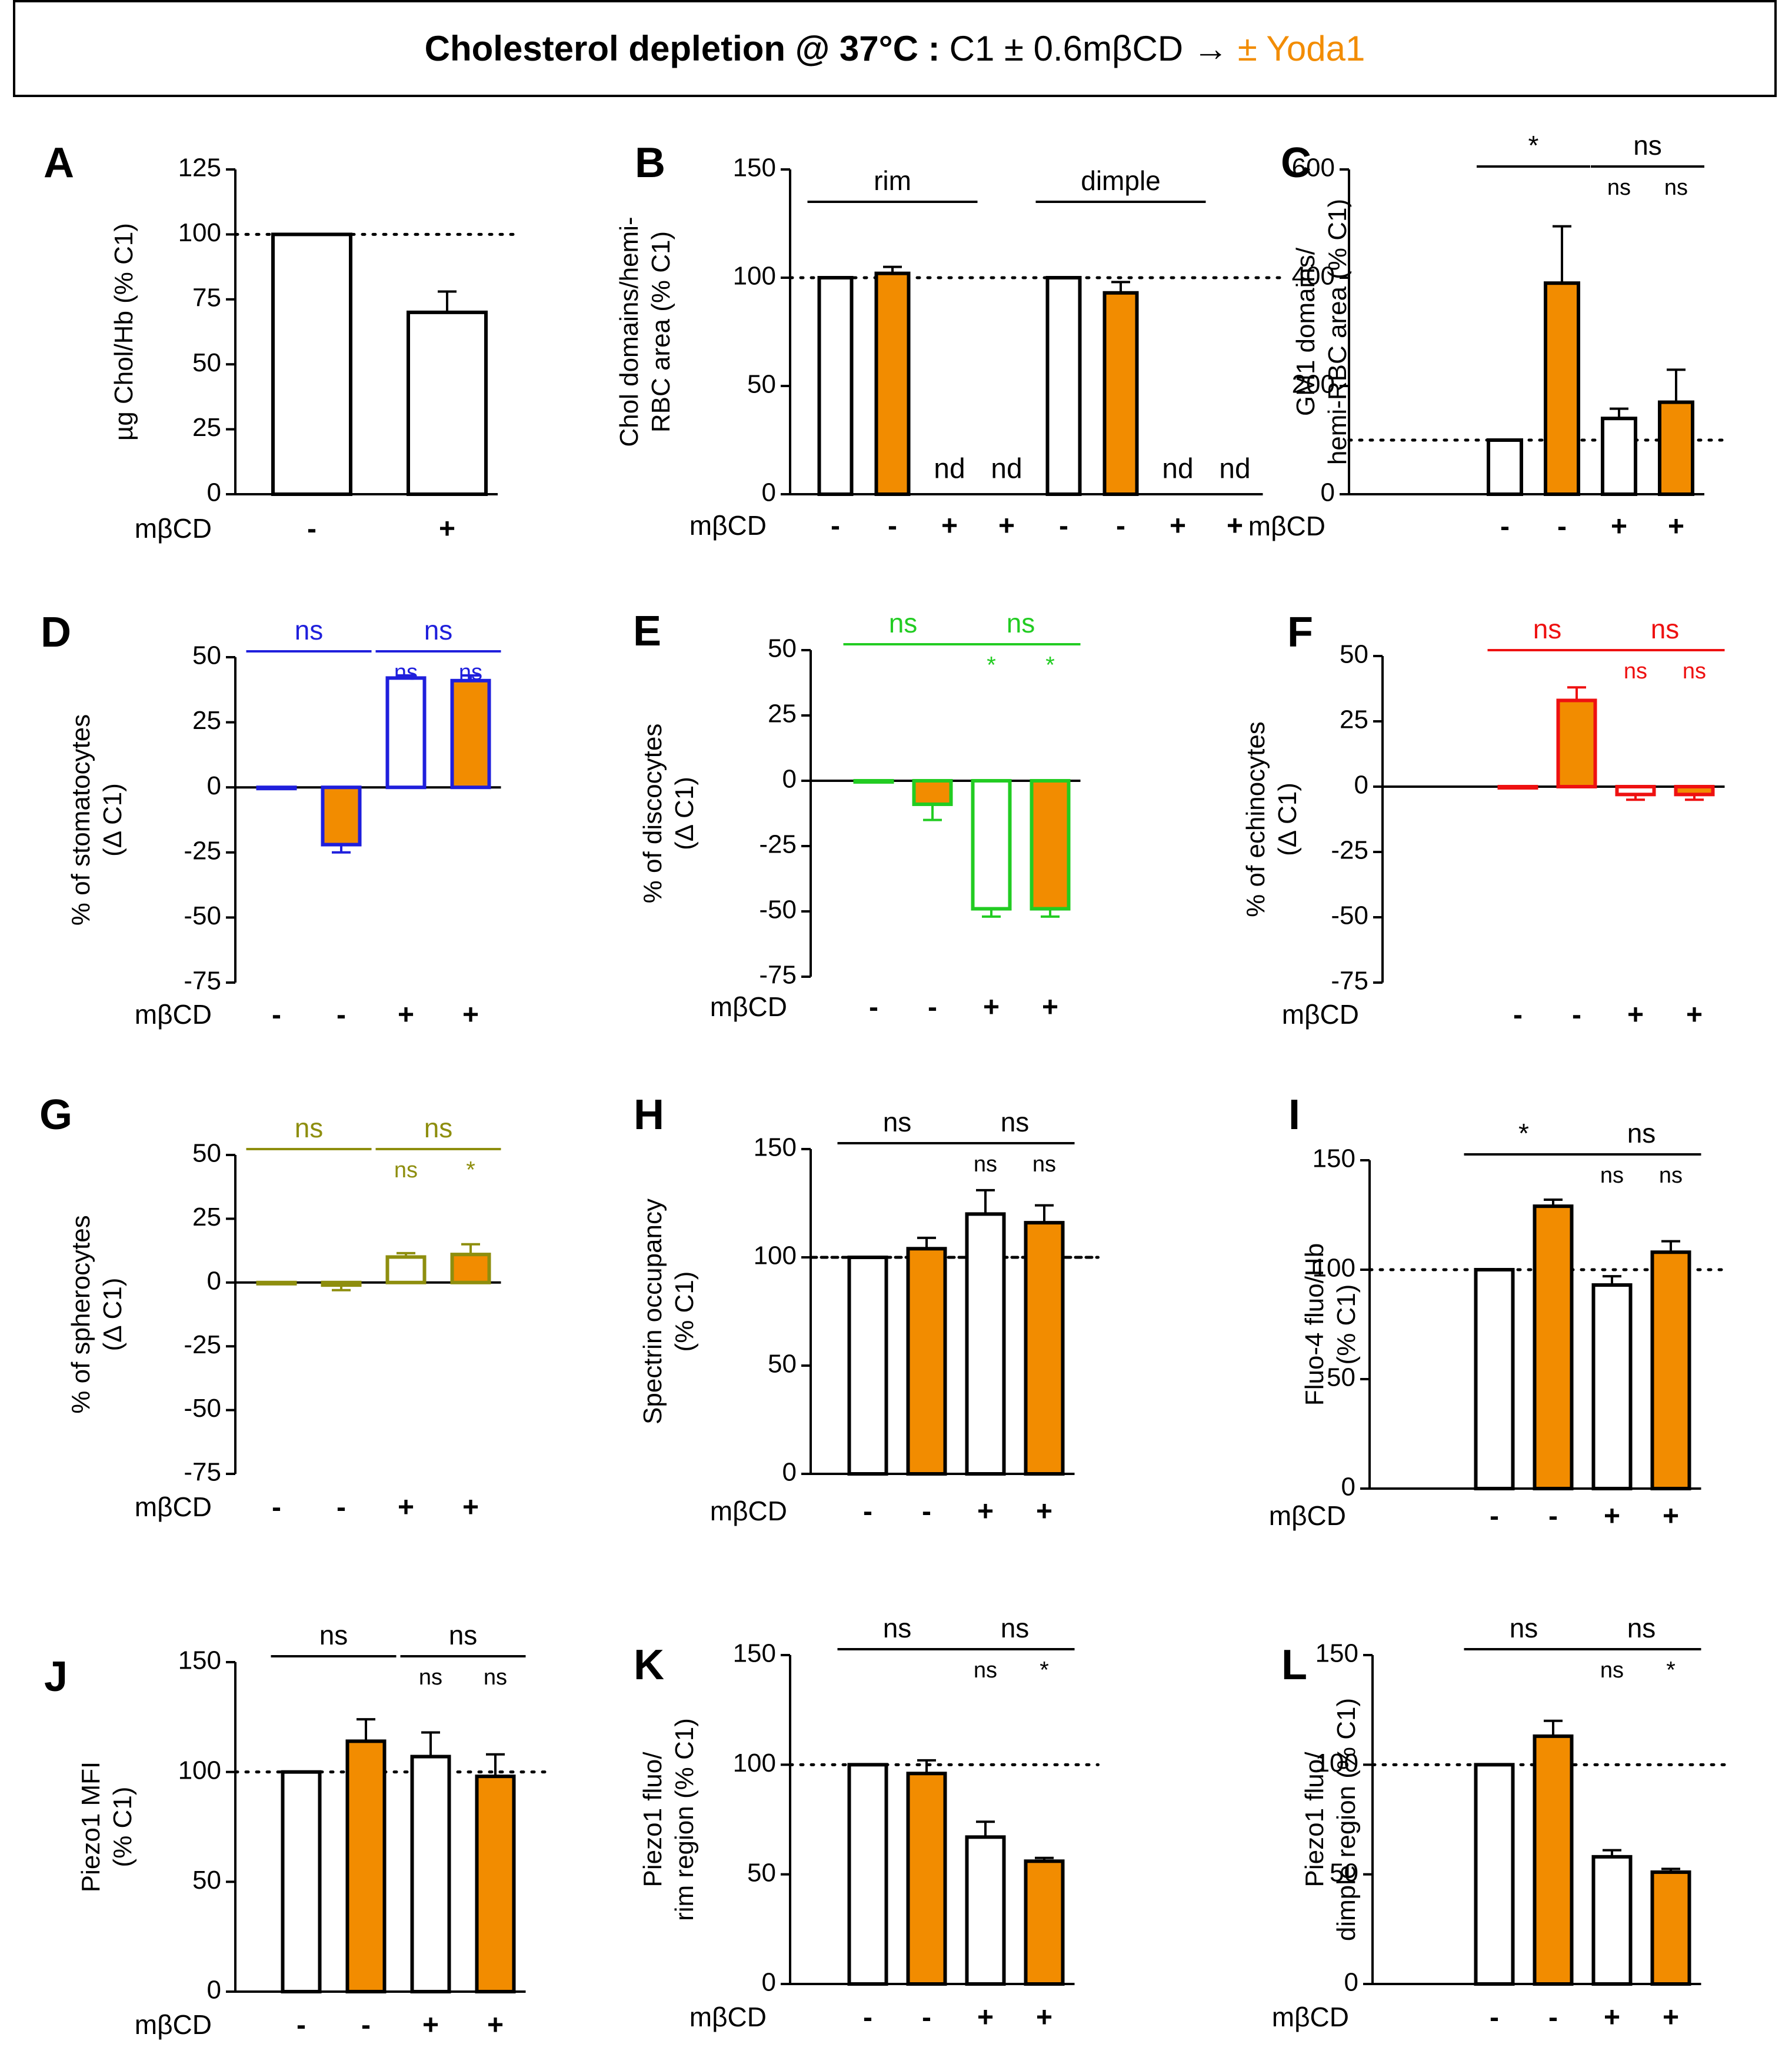  Describe the element at coordinates (682, 48) in the screenshot. I see `header-bold: Cholesterol depletion @ 37°C :` at that location.